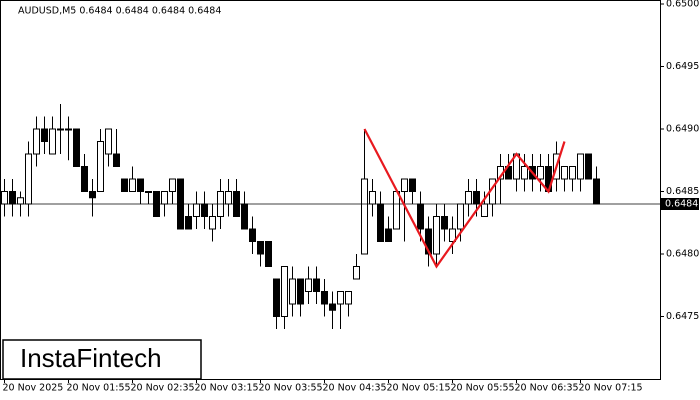  Describe the element at coordinates (163, 388) in the screenshot. I see `x-tick-label: 20 Nov 02:35` at that location.